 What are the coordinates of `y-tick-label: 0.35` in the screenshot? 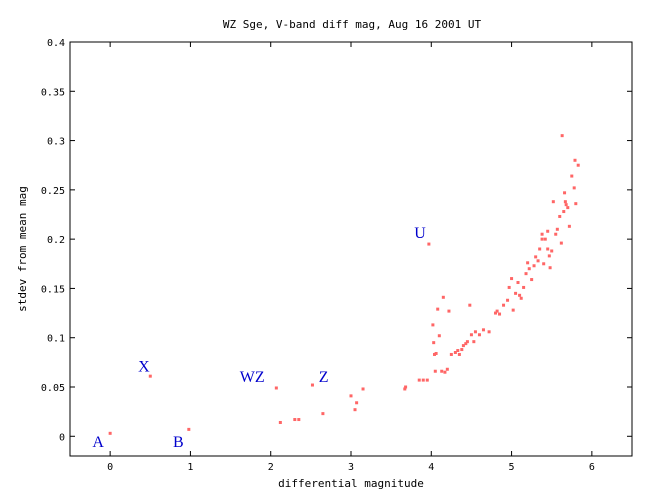 It's located at (53, 92).